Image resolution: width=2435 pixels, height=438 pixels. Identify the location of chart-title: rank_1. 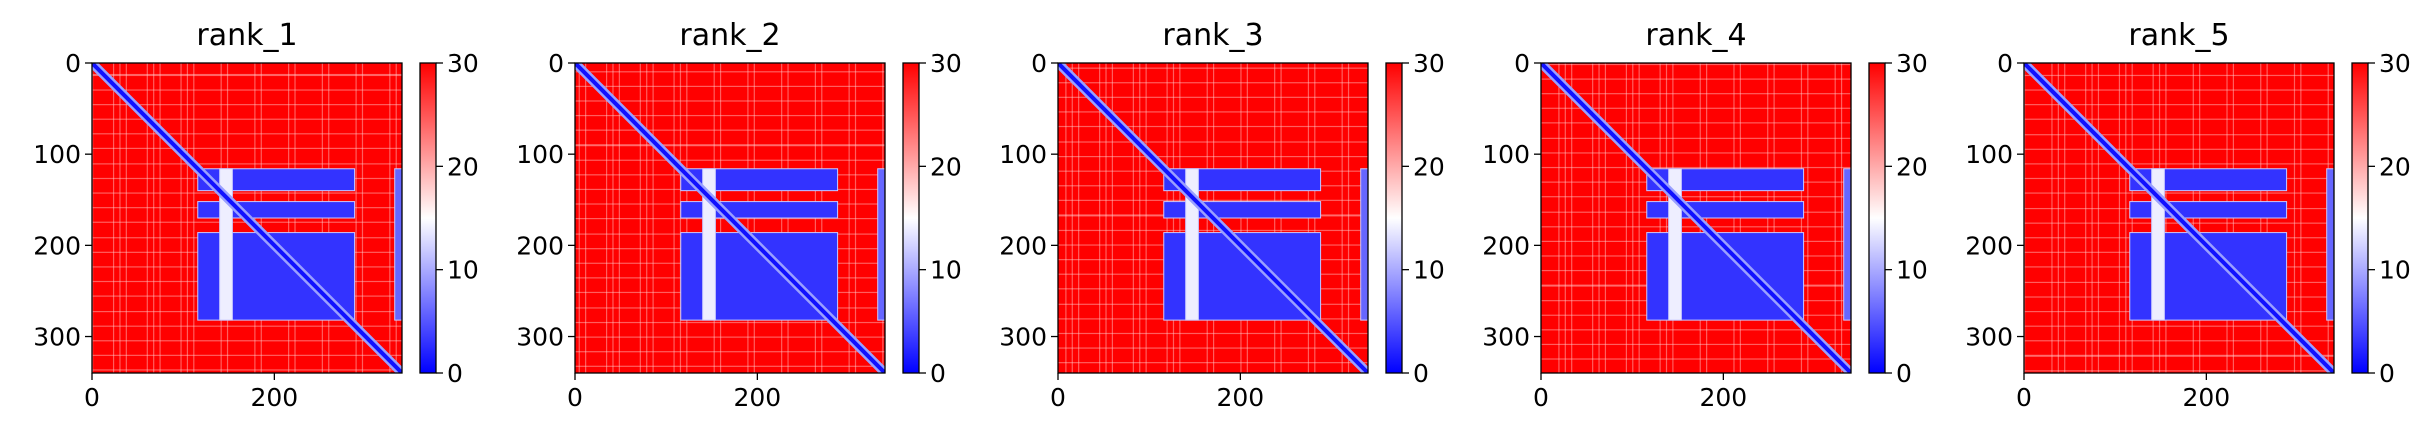
(246, 35).